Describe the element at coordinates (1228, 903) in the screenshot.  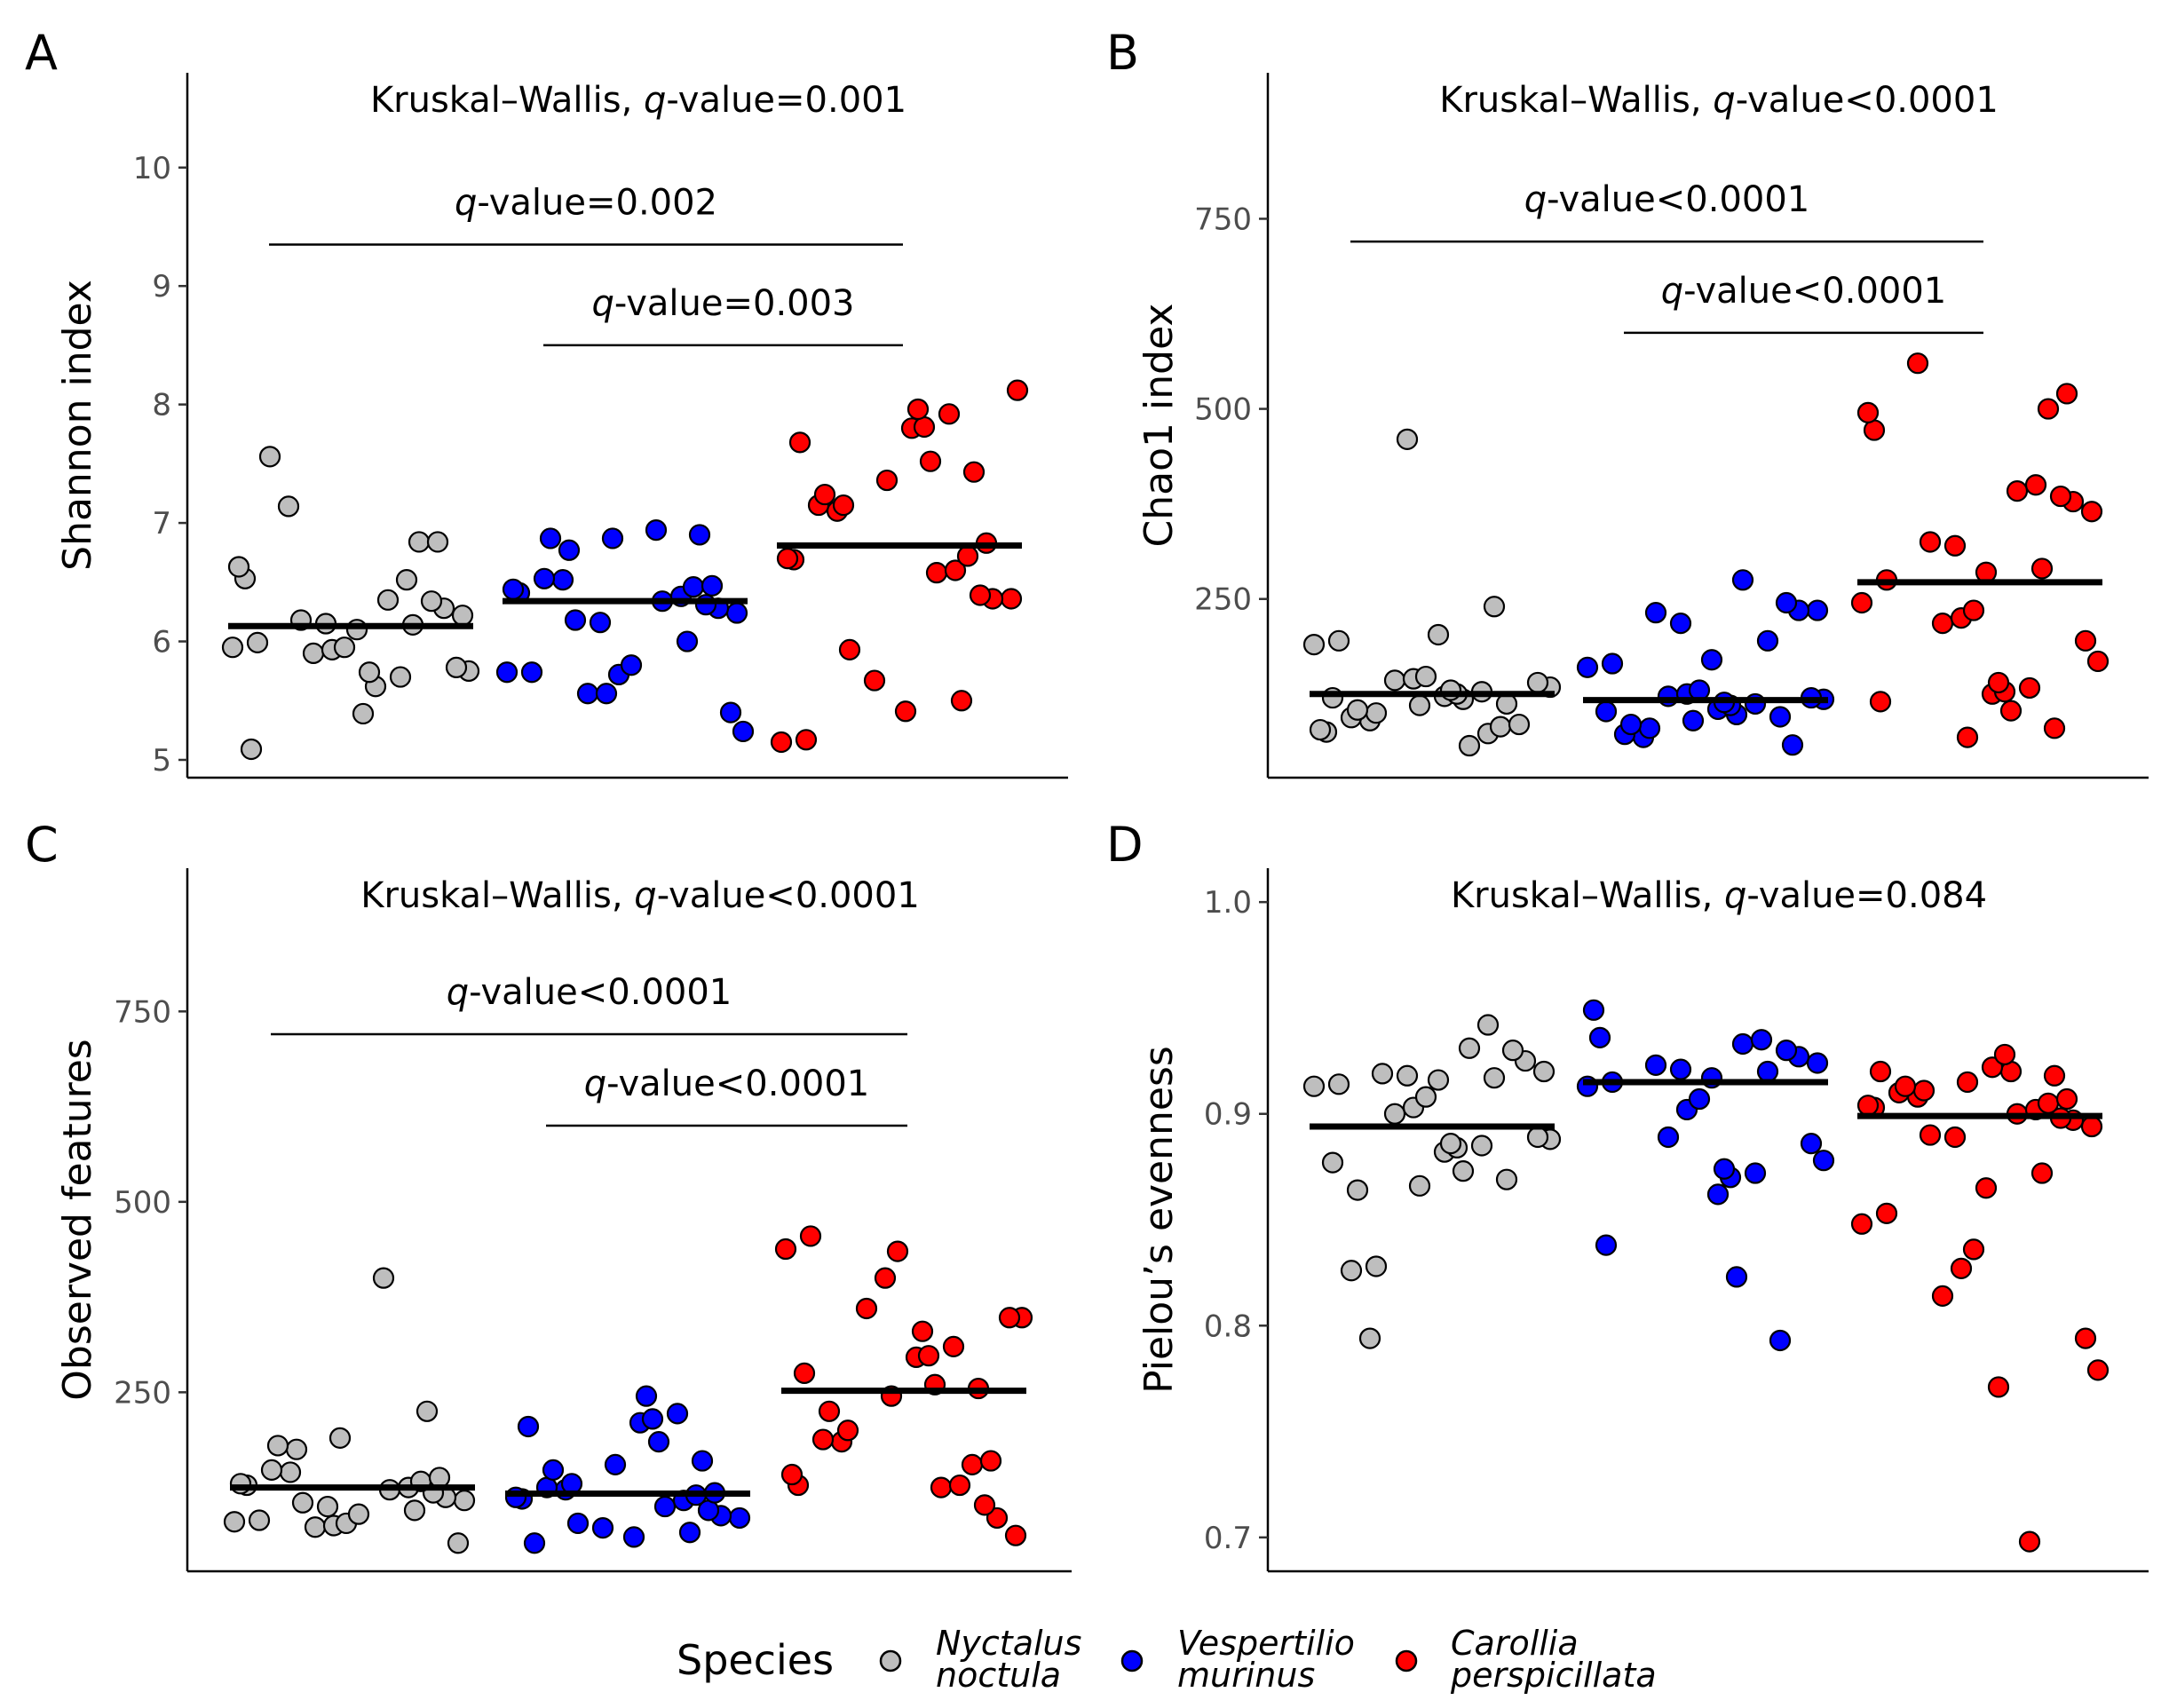
I see `y-tick-label: 1.0` at that location.